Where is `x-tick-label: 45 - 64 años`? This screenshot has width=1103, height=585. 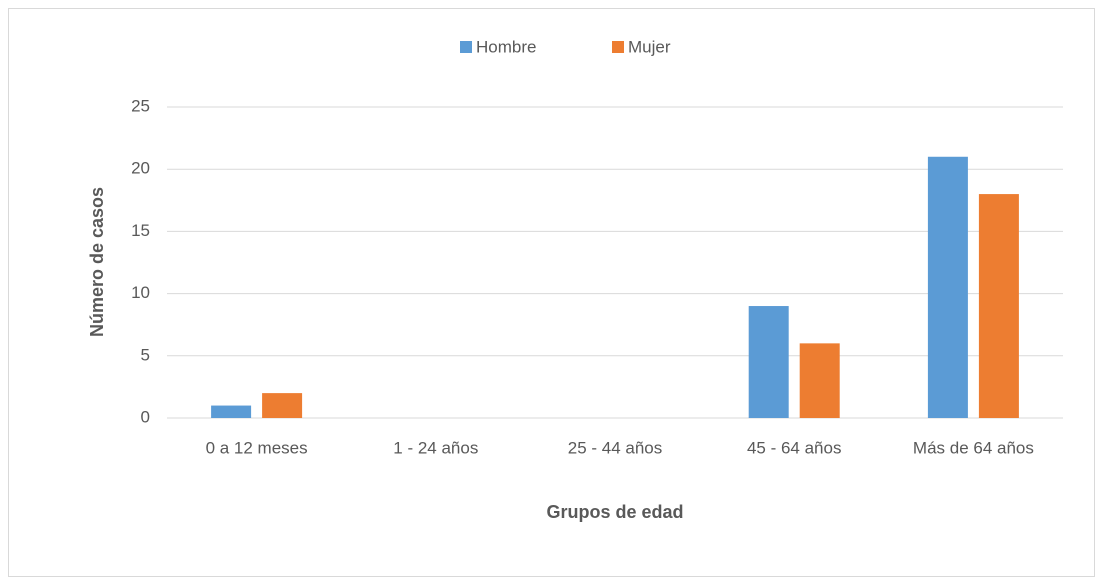 x-tick-label: 45 - 64 años is located at coordinates (794, 447).